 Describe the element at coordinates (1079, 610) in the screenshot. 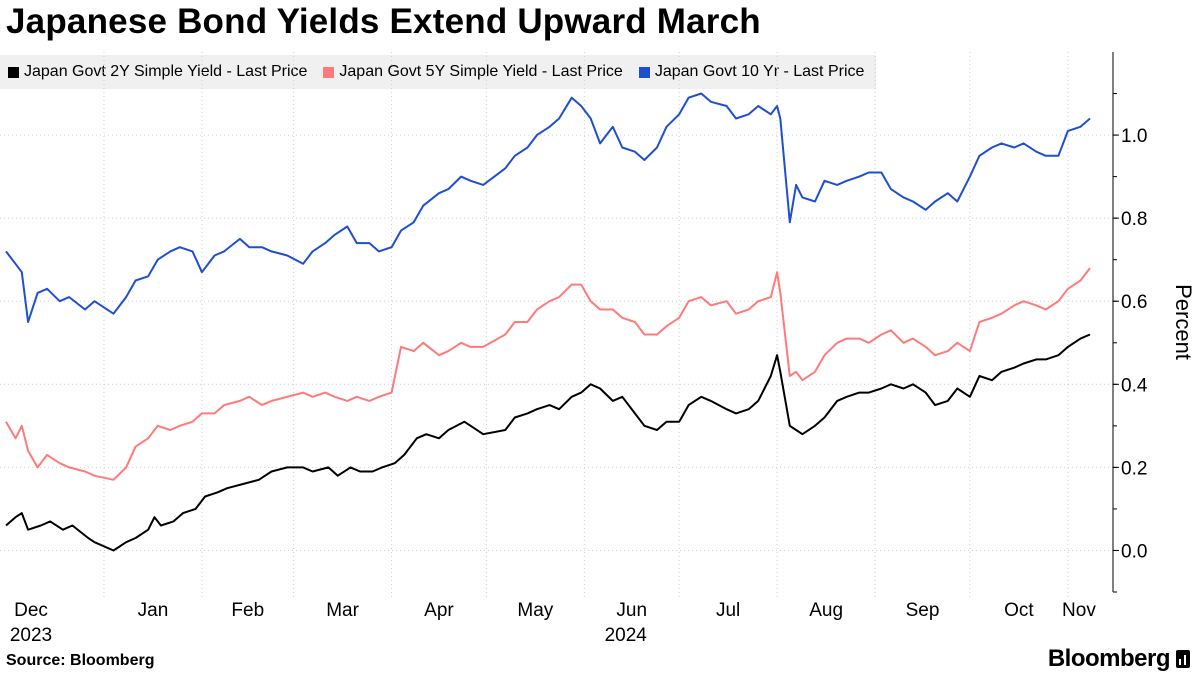

I see `x-tick-label: Nov` at that location.